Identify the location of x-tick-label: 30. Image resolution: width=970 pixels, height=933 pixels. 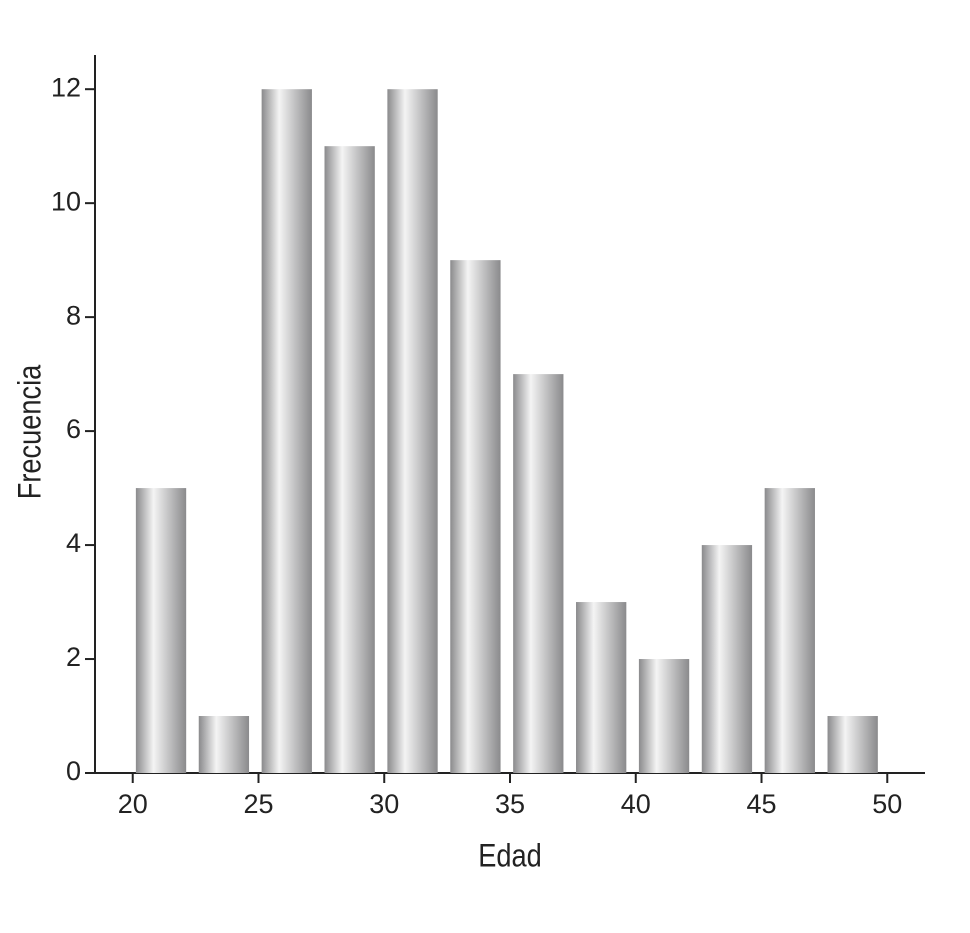
(384, 804).